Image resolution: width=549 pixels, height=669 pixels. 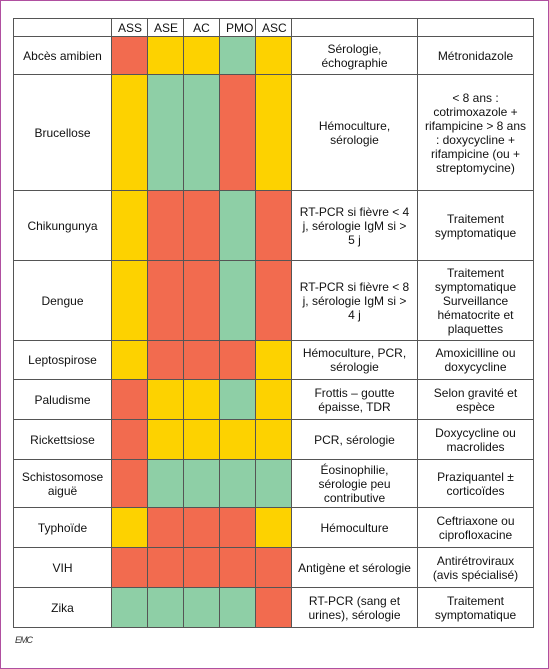 I want to click on header-cell: AC, so click(x=201, y=27).